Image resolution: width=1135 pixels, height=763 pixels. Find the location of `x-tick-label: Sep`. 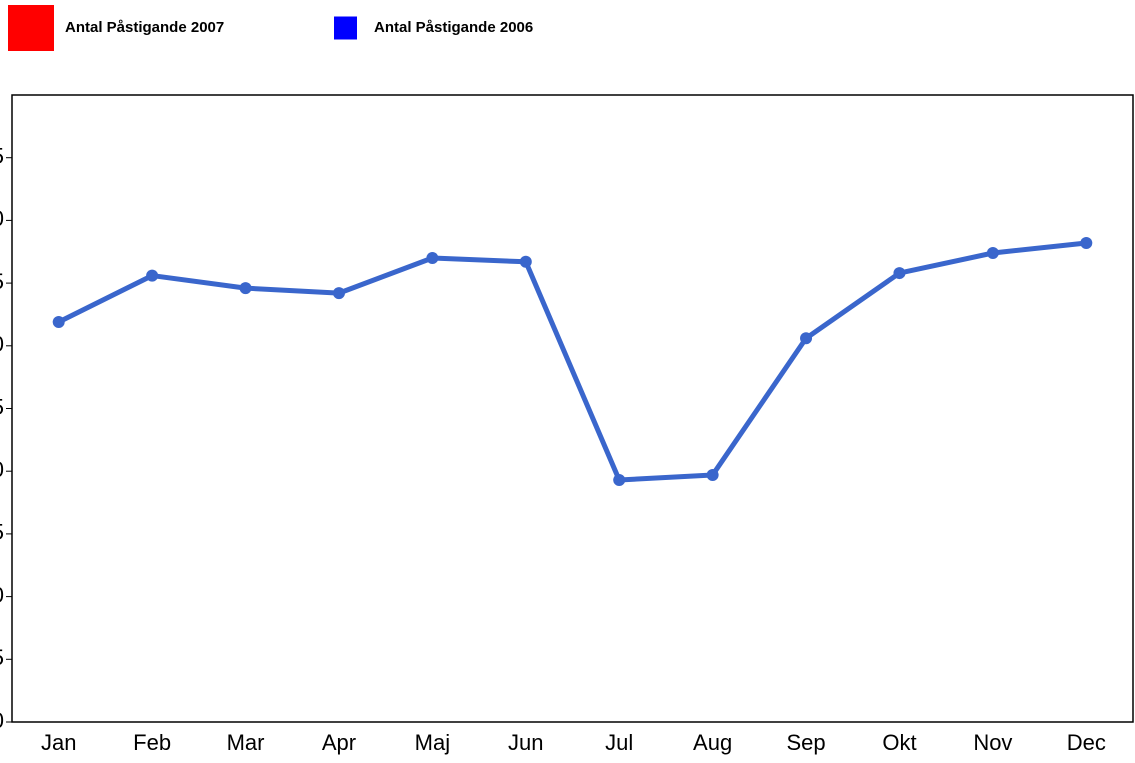

x-tick-label: Sep is located at coordinates (805, 742).